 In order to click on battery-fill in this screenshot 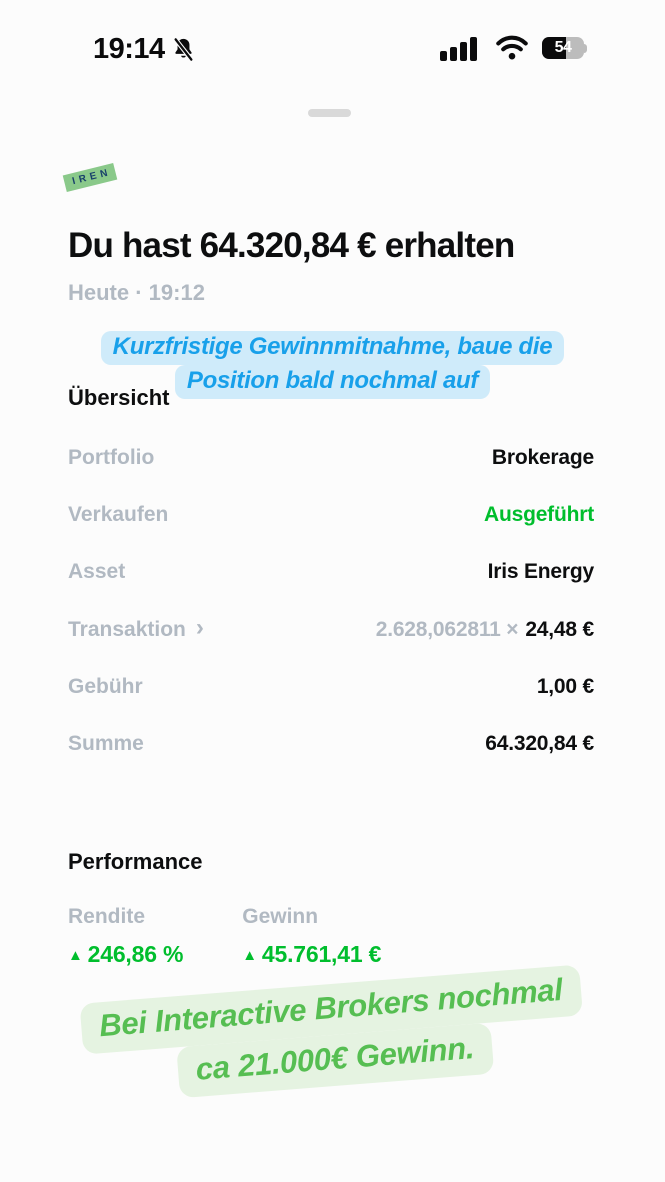, I will do `click(554, 48)`.